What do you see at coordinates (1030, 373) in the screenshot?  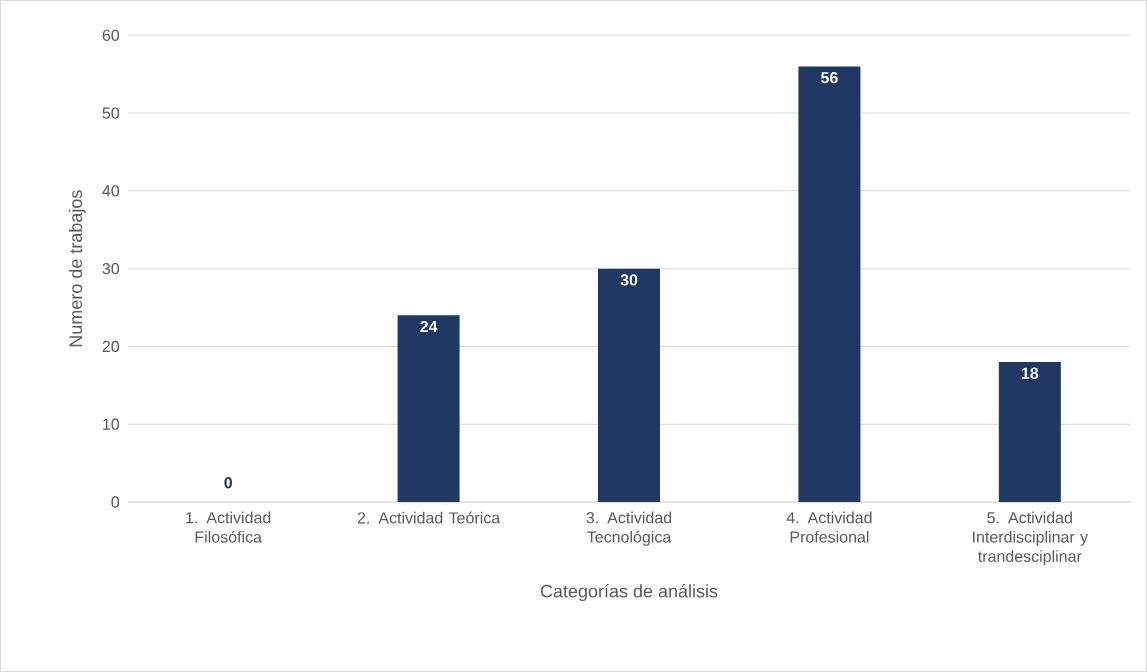 I see `data-label: 18` at bounding box center [1030, 373].